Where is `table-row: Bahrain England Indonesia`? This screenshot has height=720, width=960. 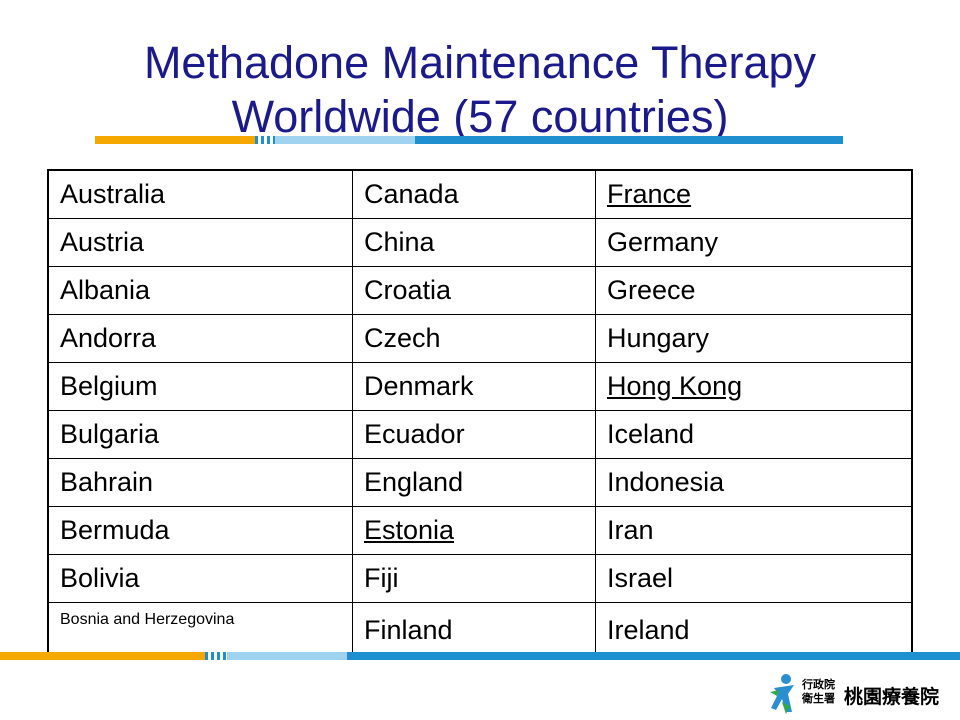 table-row: Bahrain England Indonesia is located at coordinates (480, 482).